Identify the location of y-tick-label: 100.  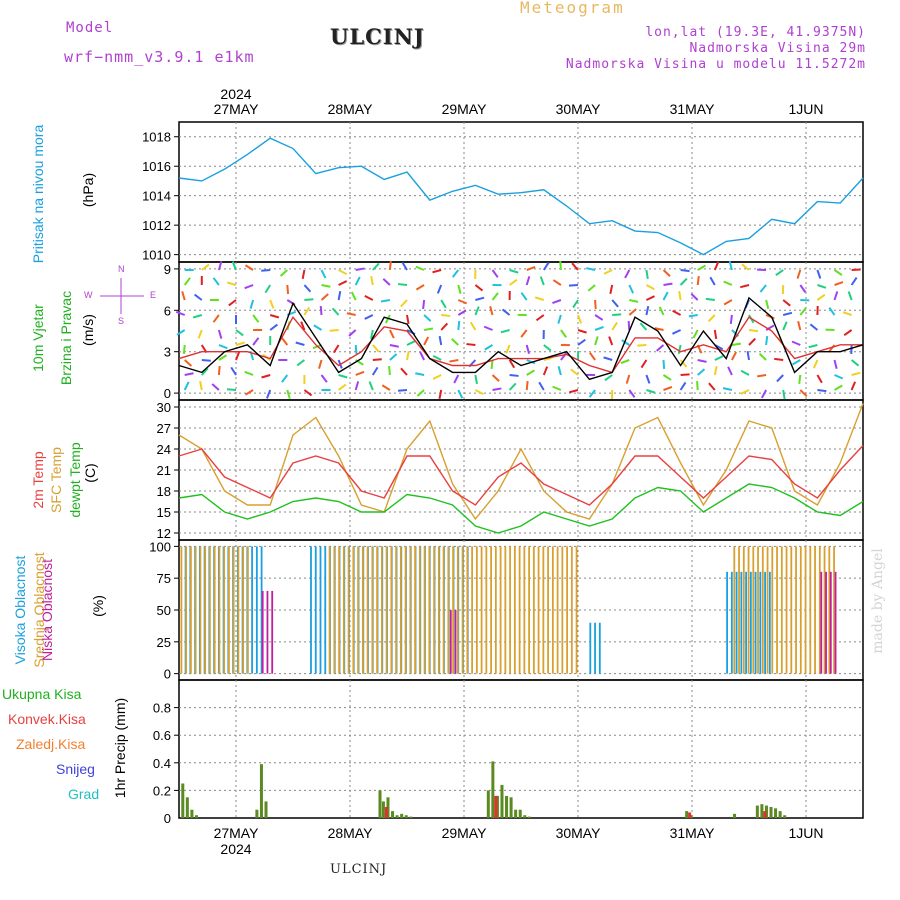
(160, 546).